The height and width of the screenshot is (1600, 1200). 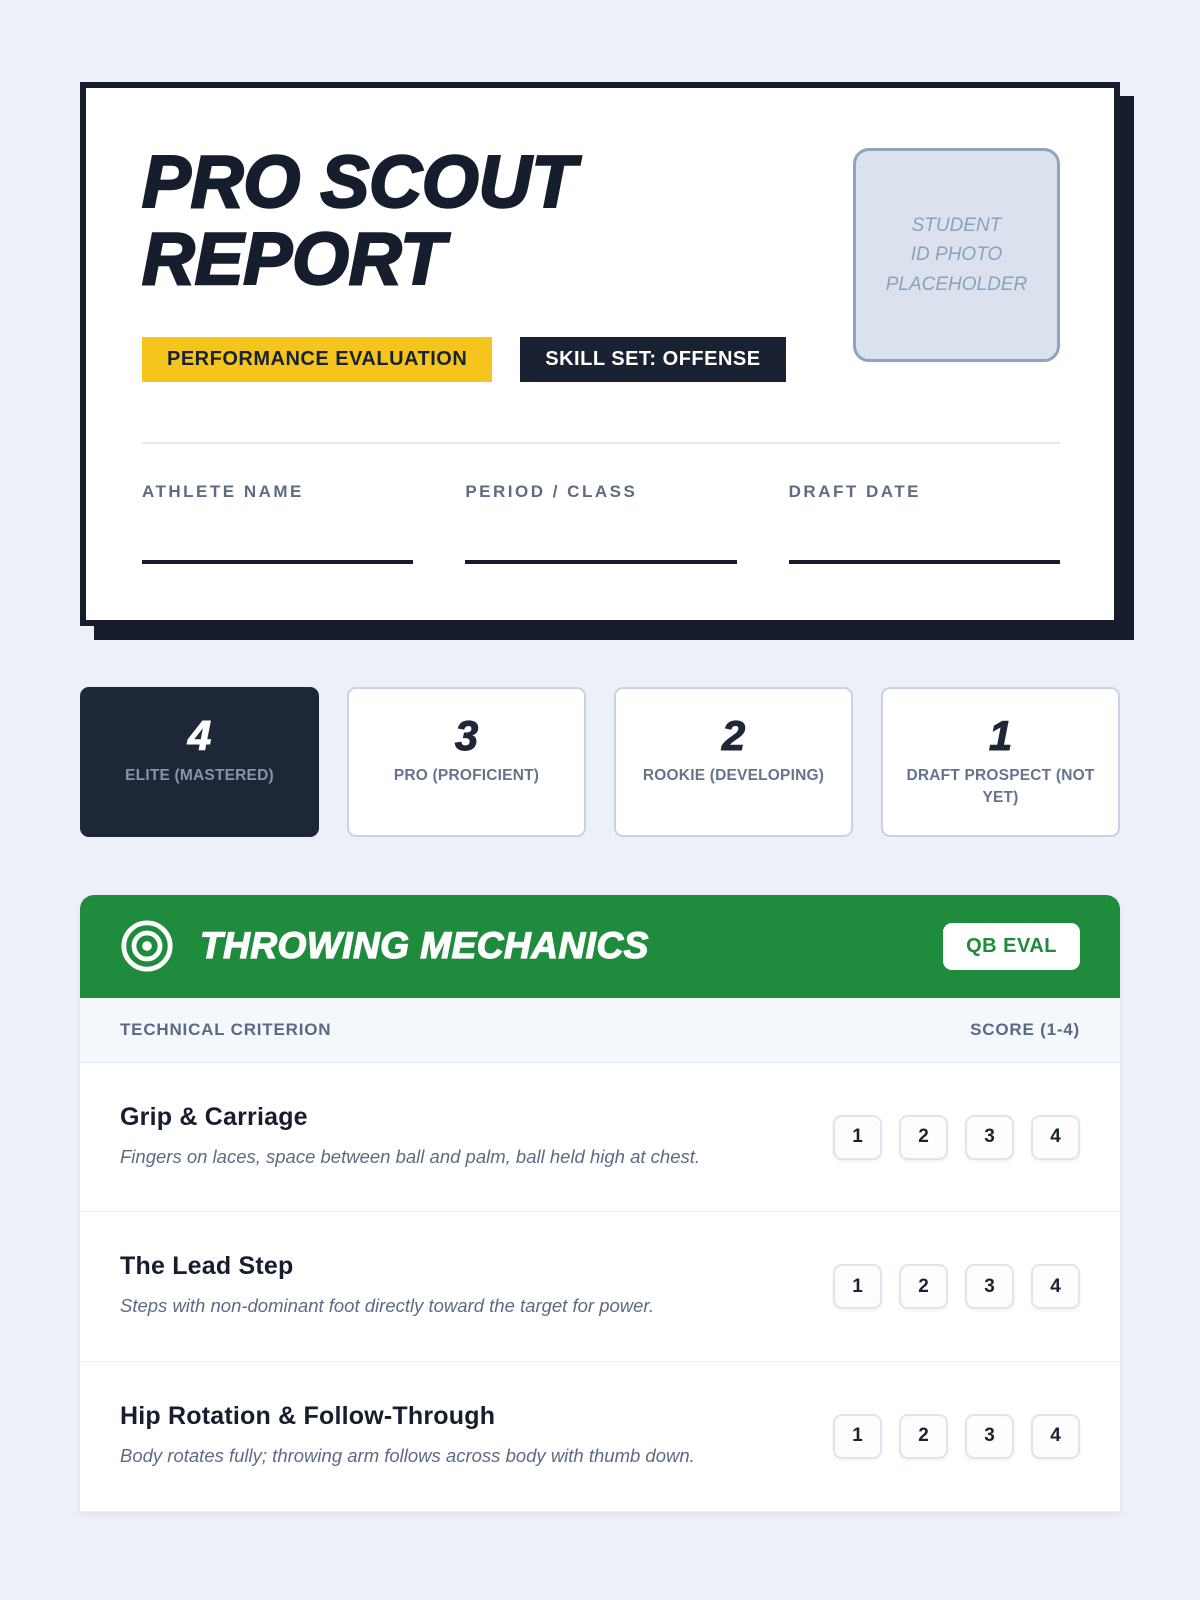 I want to click on table-header: TECHNICAL CRITERION SCORE (1-4), so click(x=600, y=1030).